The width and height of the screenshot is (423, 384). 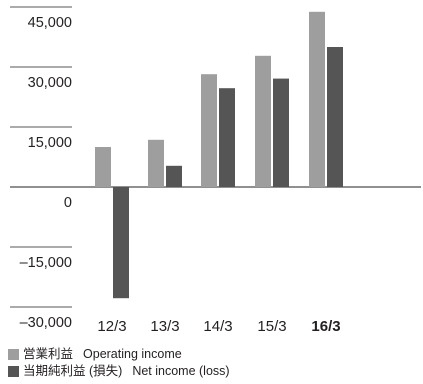 What do you see at coordinates (50, 83) in the screenshot?
I see `y-tick-label: 30,000` at bounding box center [50, 83].